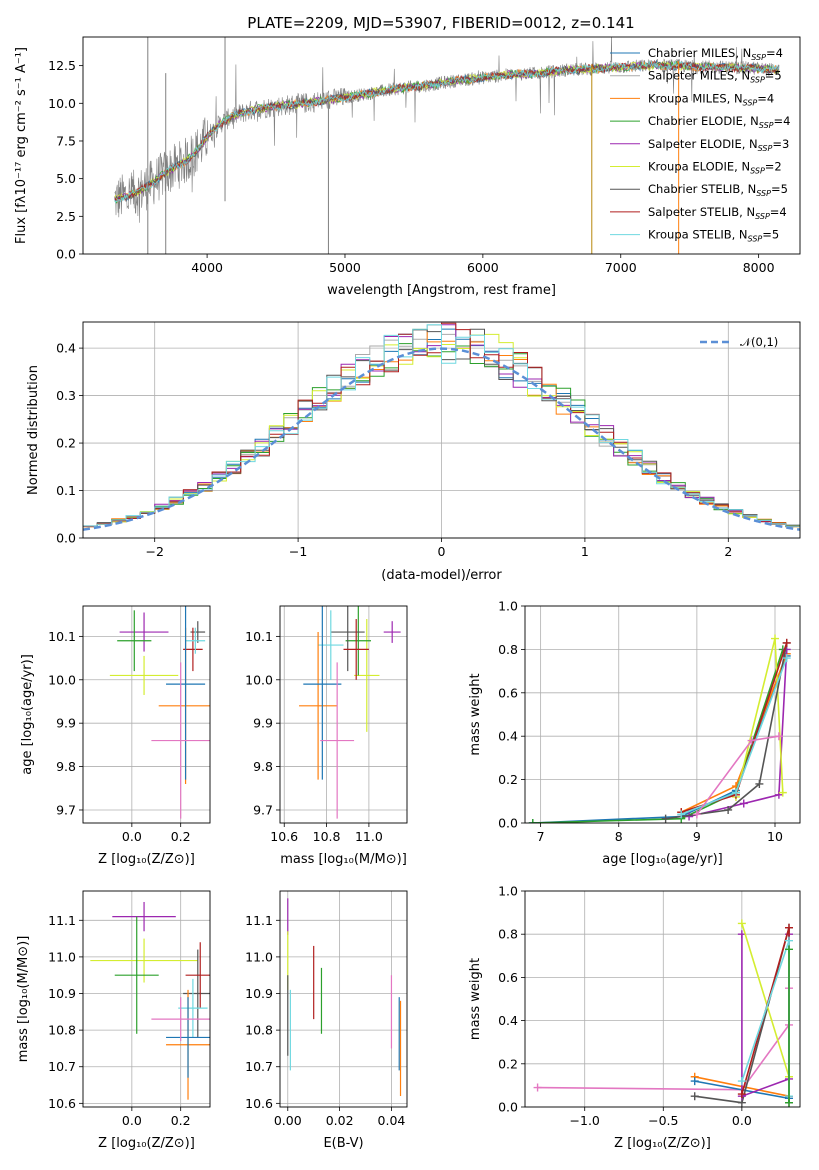 This screenshot has height=1170, width=819. What do you see at coordinates (759, 267) in the screenshot?
I see `x-tick-label: 8000` at bounding box center [759, 267].